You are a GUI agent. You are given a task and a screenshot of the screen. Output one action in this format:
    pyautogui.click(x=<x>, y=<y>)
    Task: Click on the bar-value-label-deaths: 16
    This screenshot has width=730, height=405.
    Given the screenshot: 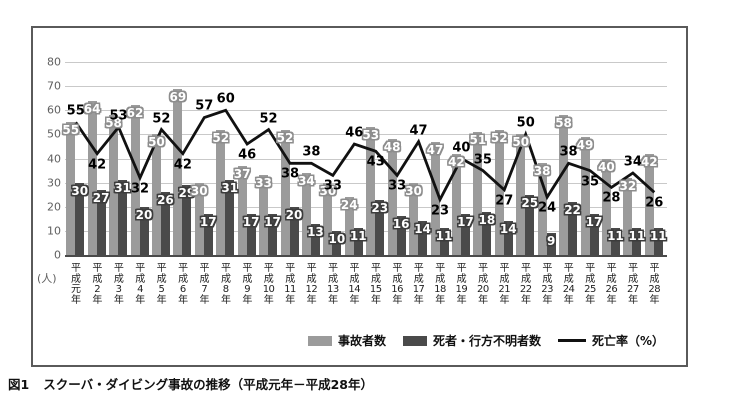 What is the action you would take?
    pyautogui.click(x=401, y=224)
    